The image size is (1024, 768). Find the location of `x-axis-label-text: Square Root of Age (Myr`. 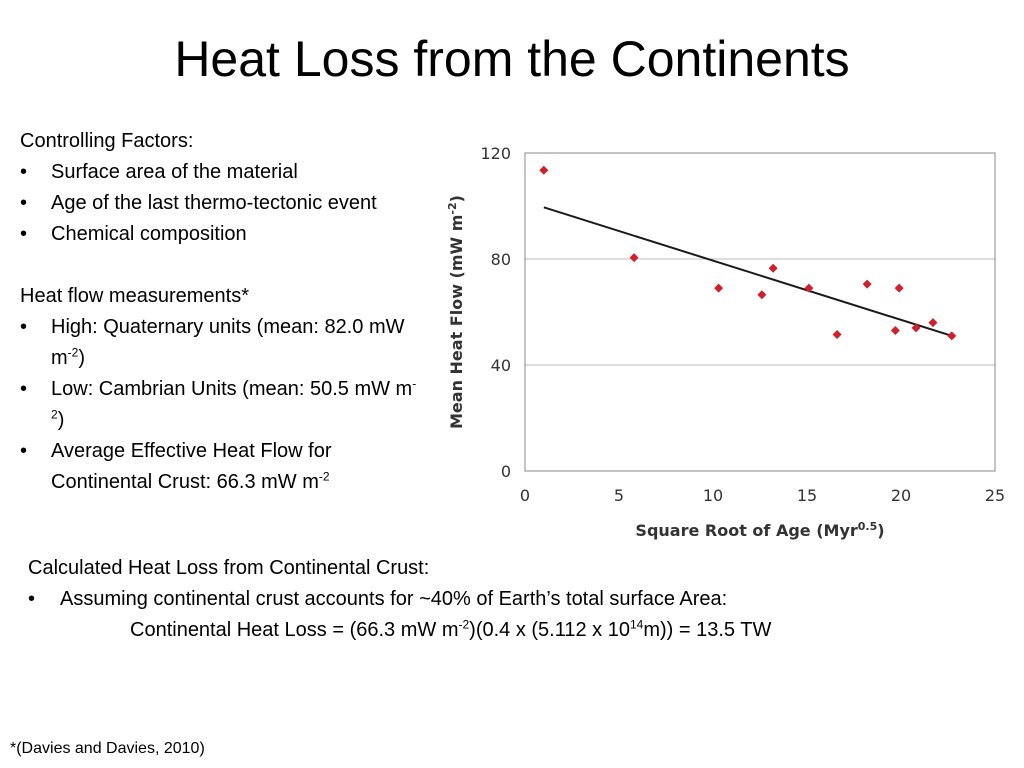

x-axis-label-text: Square Root of Age (Myr is located at coordinates (746, 530).